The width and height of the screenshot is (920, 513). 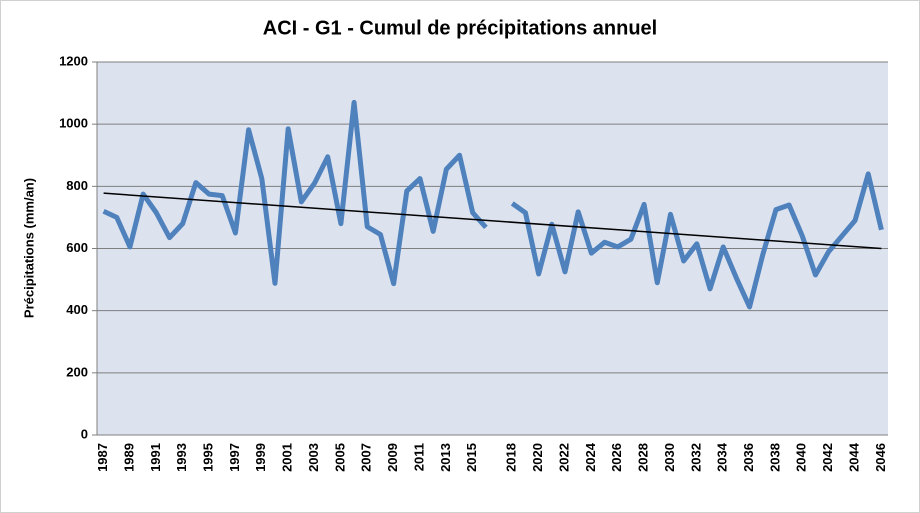 What do you see at coordinates (366, 457) in the screenshot?
I see `x-tick-label: 2007` at bounding box center [366, 457].